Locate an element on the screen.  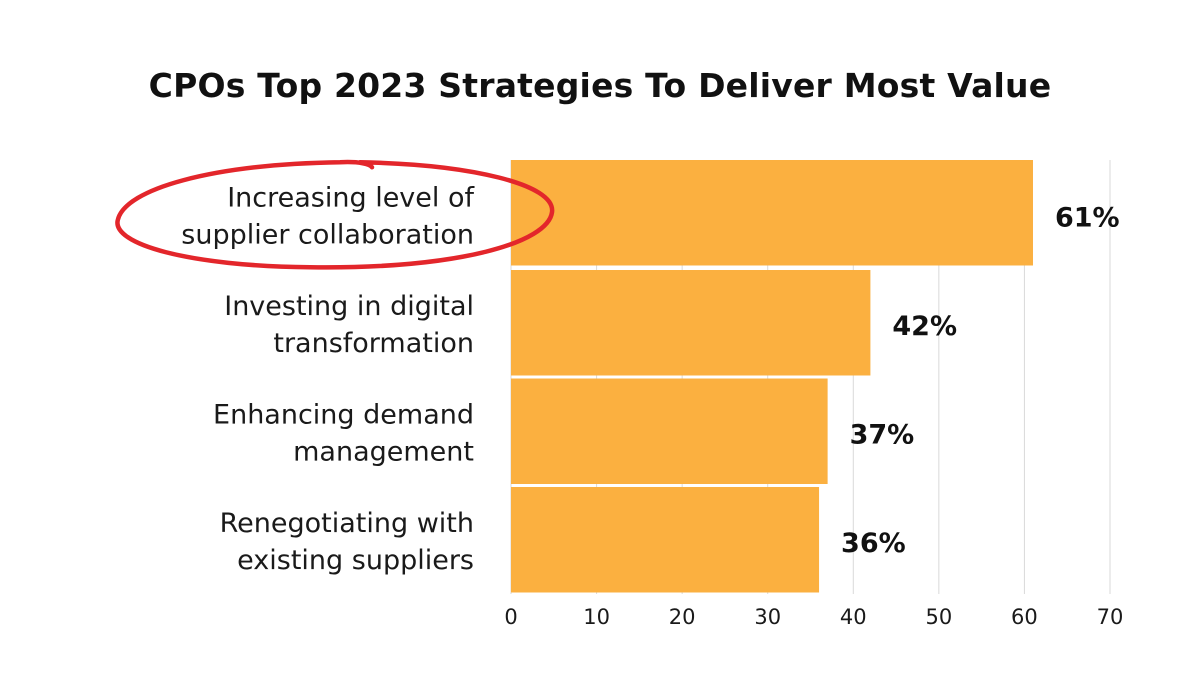
tick-label: 10 is located at coordinates (596, 617).